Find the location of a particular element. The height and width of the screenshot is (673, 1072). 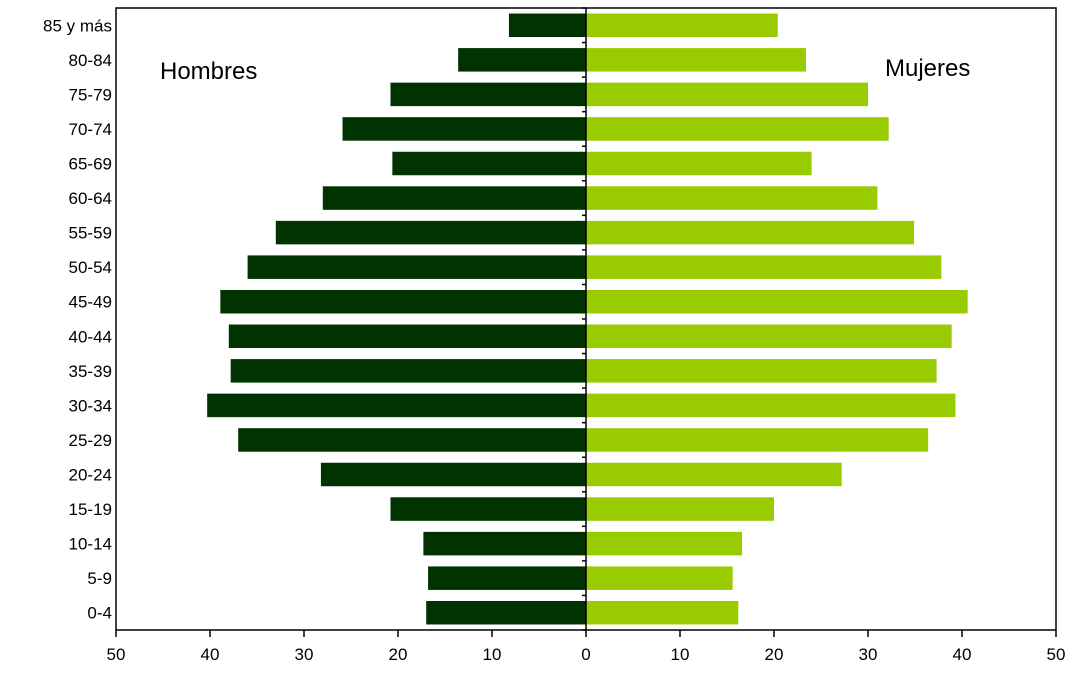

y-tick-label: 60-64 is located at coordinates (90, 198).